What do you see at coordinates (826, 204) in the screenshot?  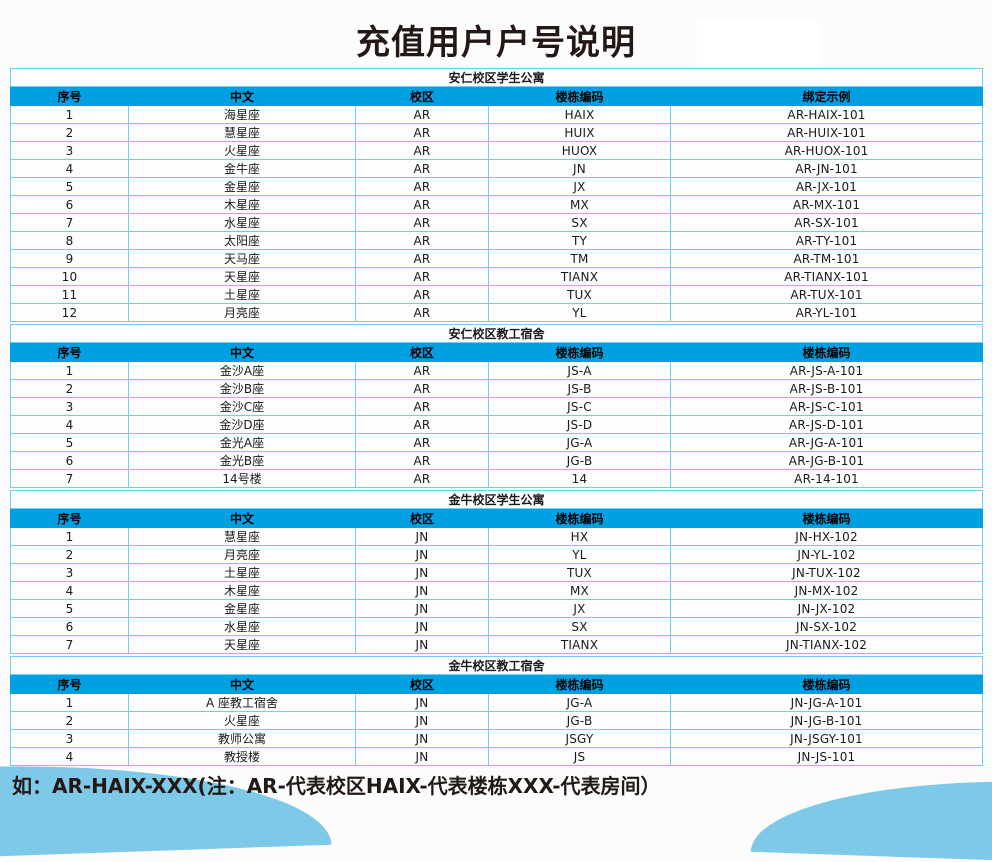 I see `table-cell: AR-MX-101` at bounding box center [826, 204].